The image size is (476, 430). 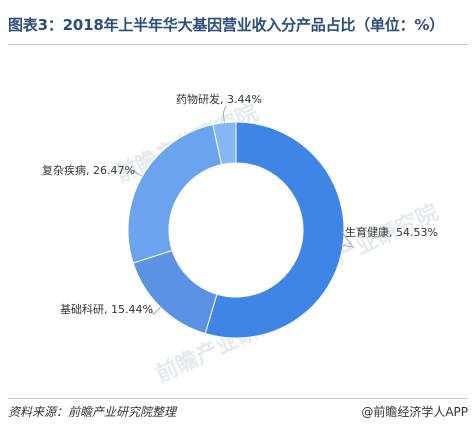 I want to click on slice-label: 复杂疾病, 26.47%, so click(x=88, y=170).